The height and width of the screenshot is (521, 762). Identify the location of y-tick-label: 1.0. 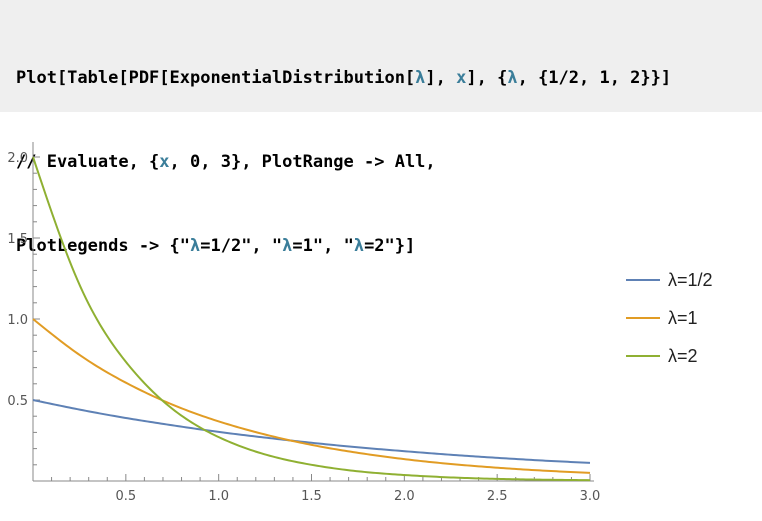
(17, 320).